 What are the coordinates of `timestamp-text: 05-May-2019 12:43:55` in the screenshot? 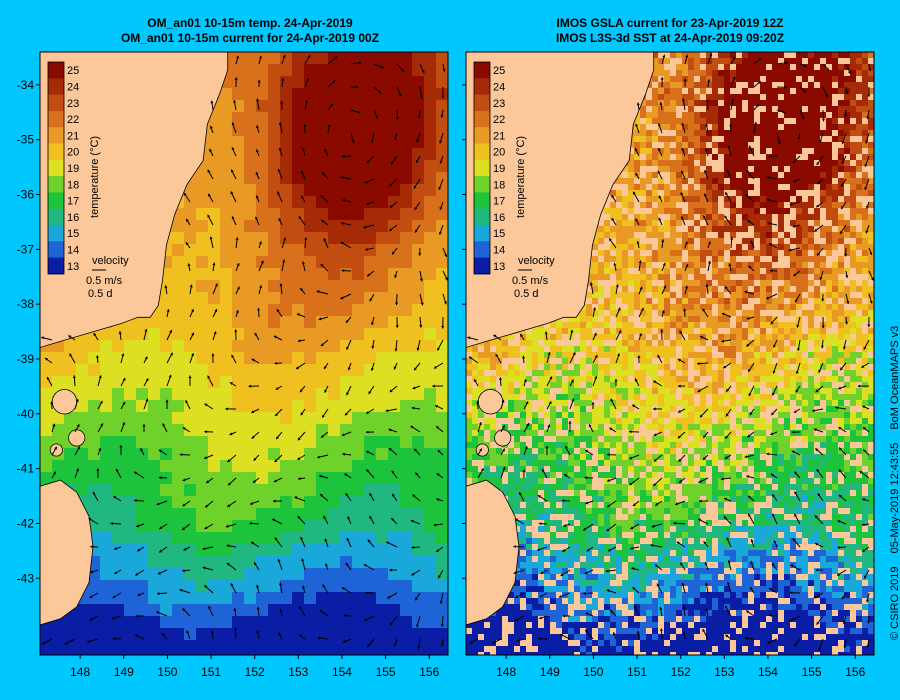 It's located at (894, 498).